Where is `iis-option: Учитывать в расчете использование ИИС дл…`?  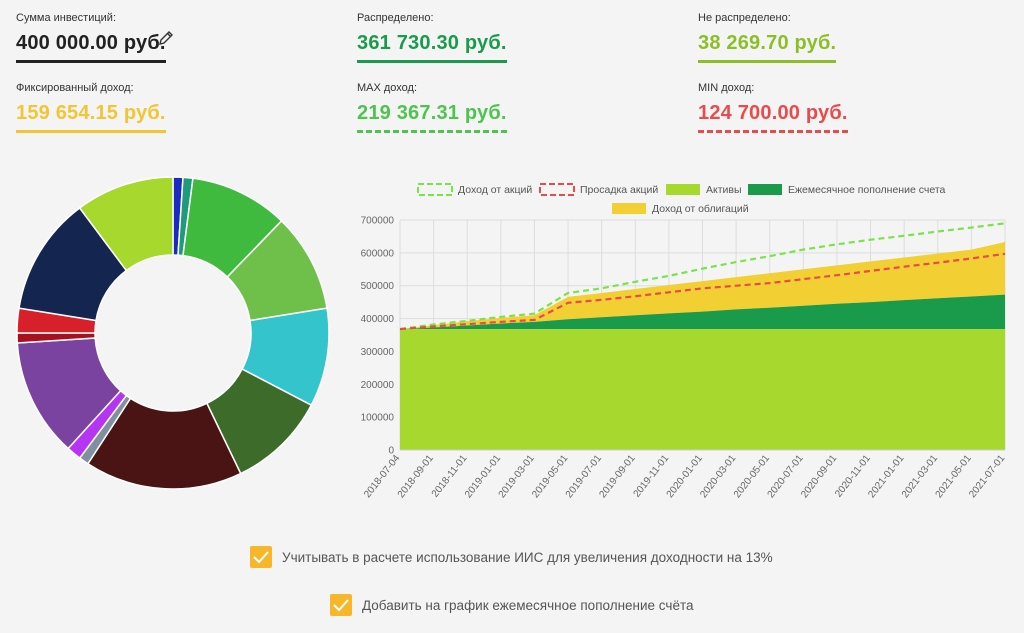
iis-option: Учитывать в расчете использование ИИС дл… is located at coordinates (511, 557).